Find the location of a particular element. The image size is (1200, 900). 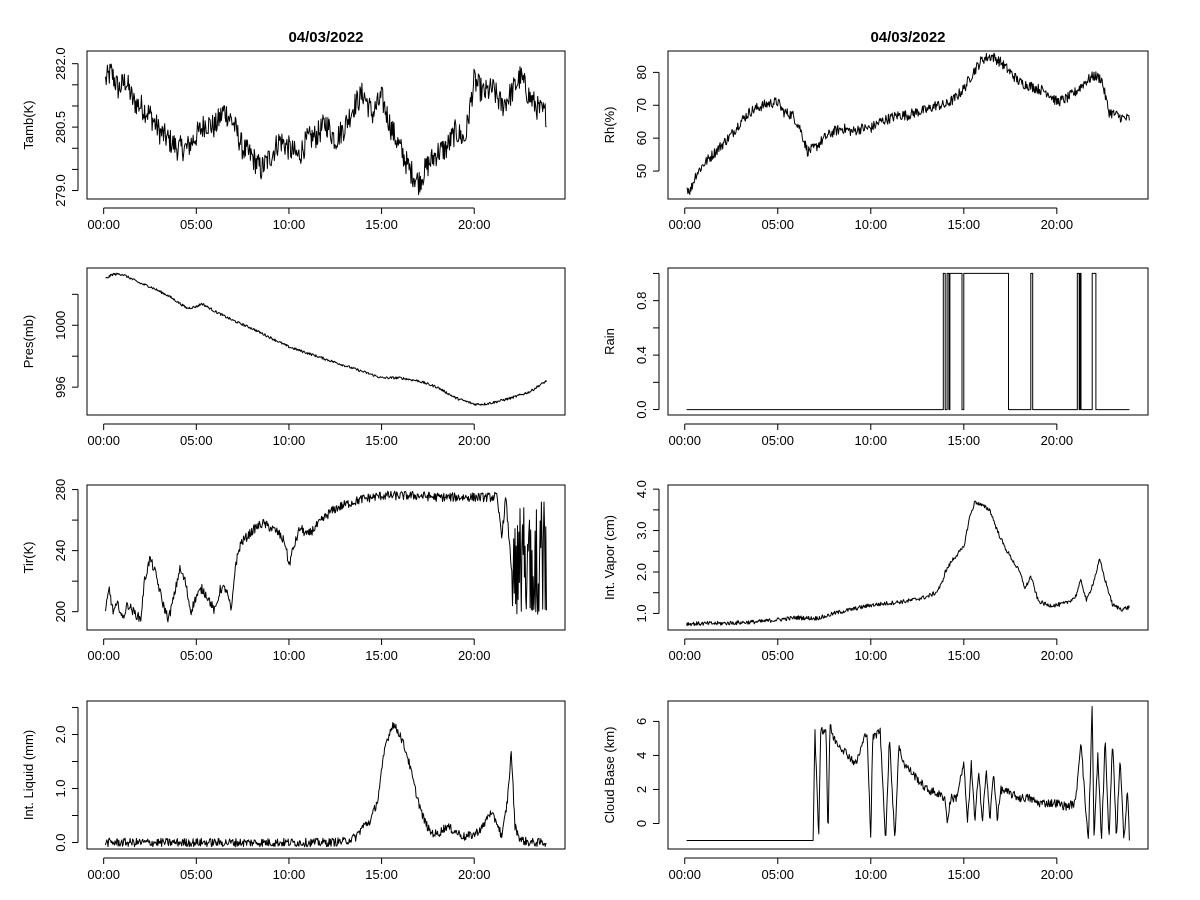

y-tick-label: 2 is located at coordinates (641, 789).